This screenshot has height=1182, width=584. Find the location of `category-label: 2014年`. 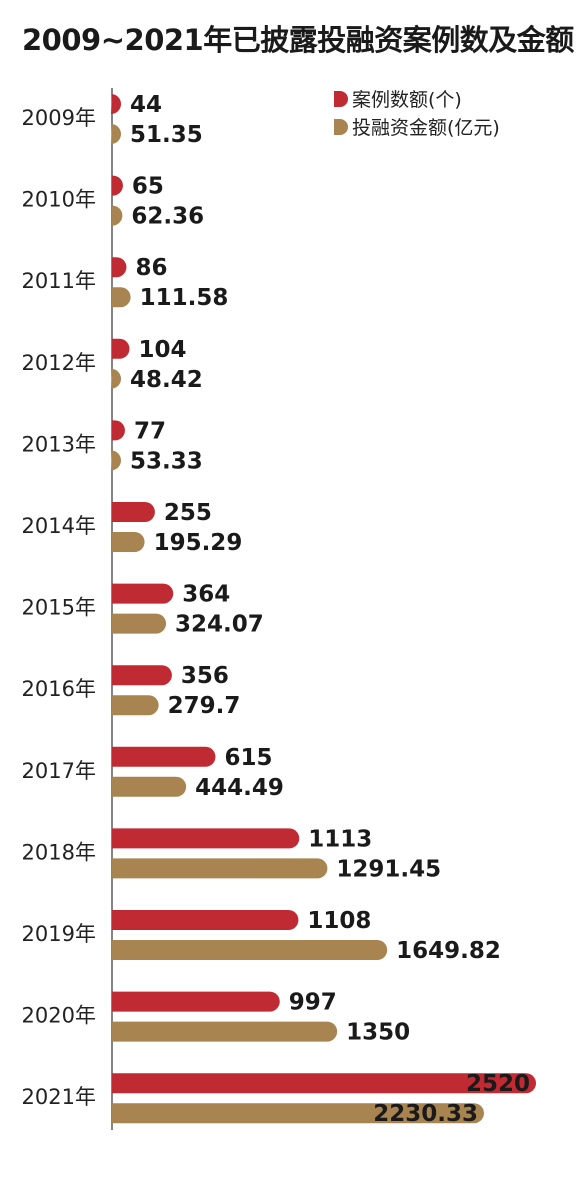

category-label: 2014年 is located at coordinates (59, 526).